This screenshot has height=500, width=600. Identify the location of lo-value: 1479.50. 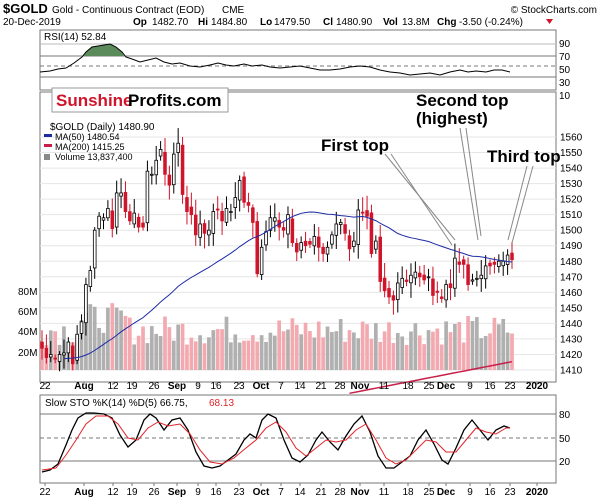
(292, 22).